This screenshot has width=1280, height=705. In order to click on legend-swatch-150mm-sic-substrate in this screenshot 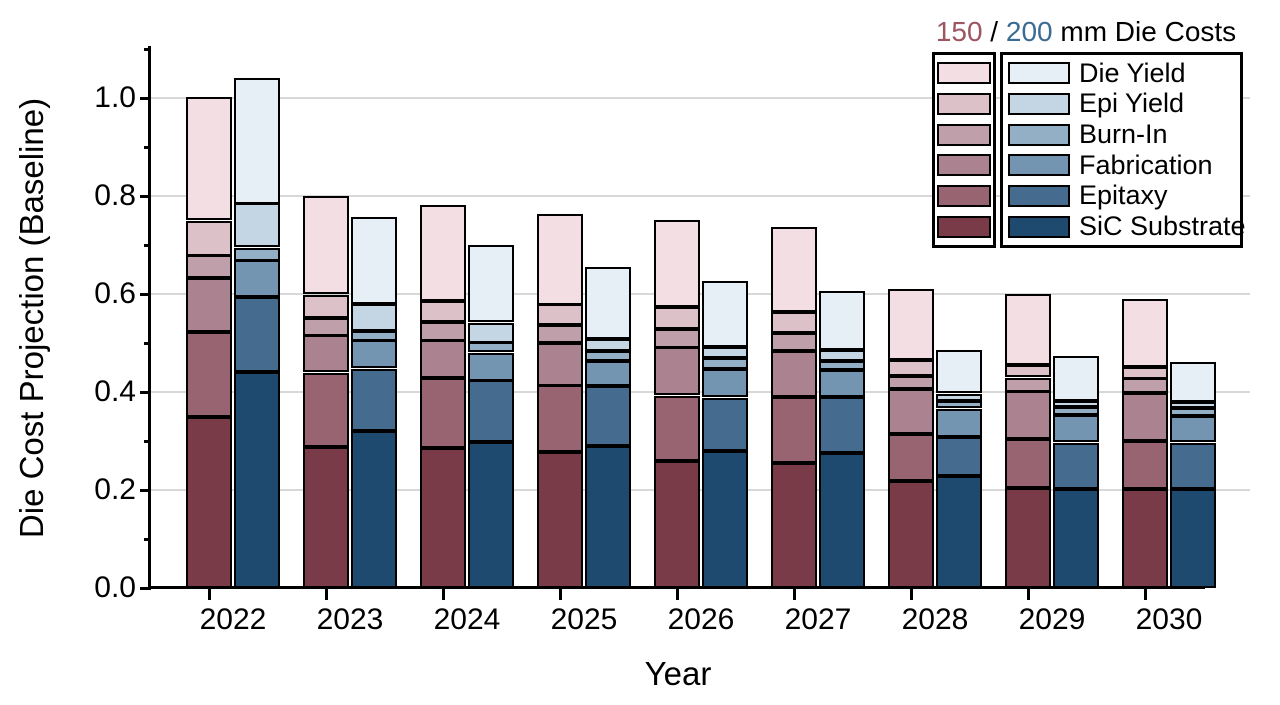, I will do `click(964, 226)`.